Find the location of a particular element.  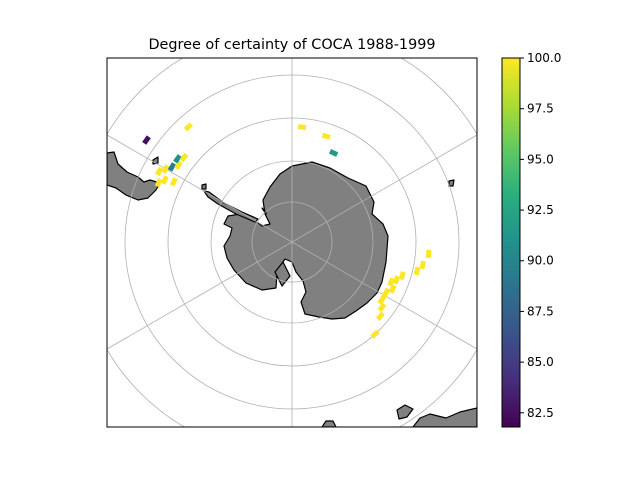

colorbar-tick-label: 95.0 is located at coordinates (540, 159).